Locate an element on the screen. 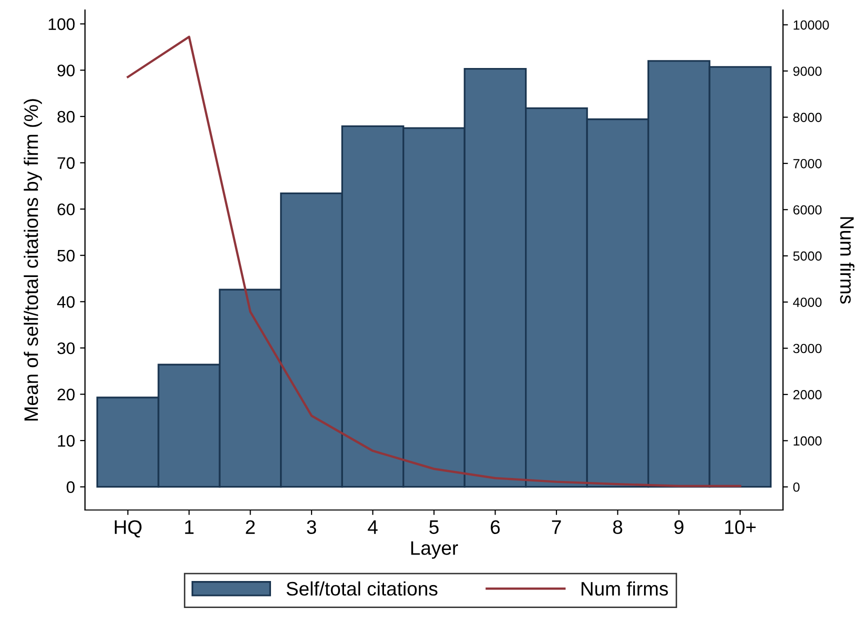 This screenshot has height=617, width=861. x-tick-label: 5 is located at coordinates (434, 527).